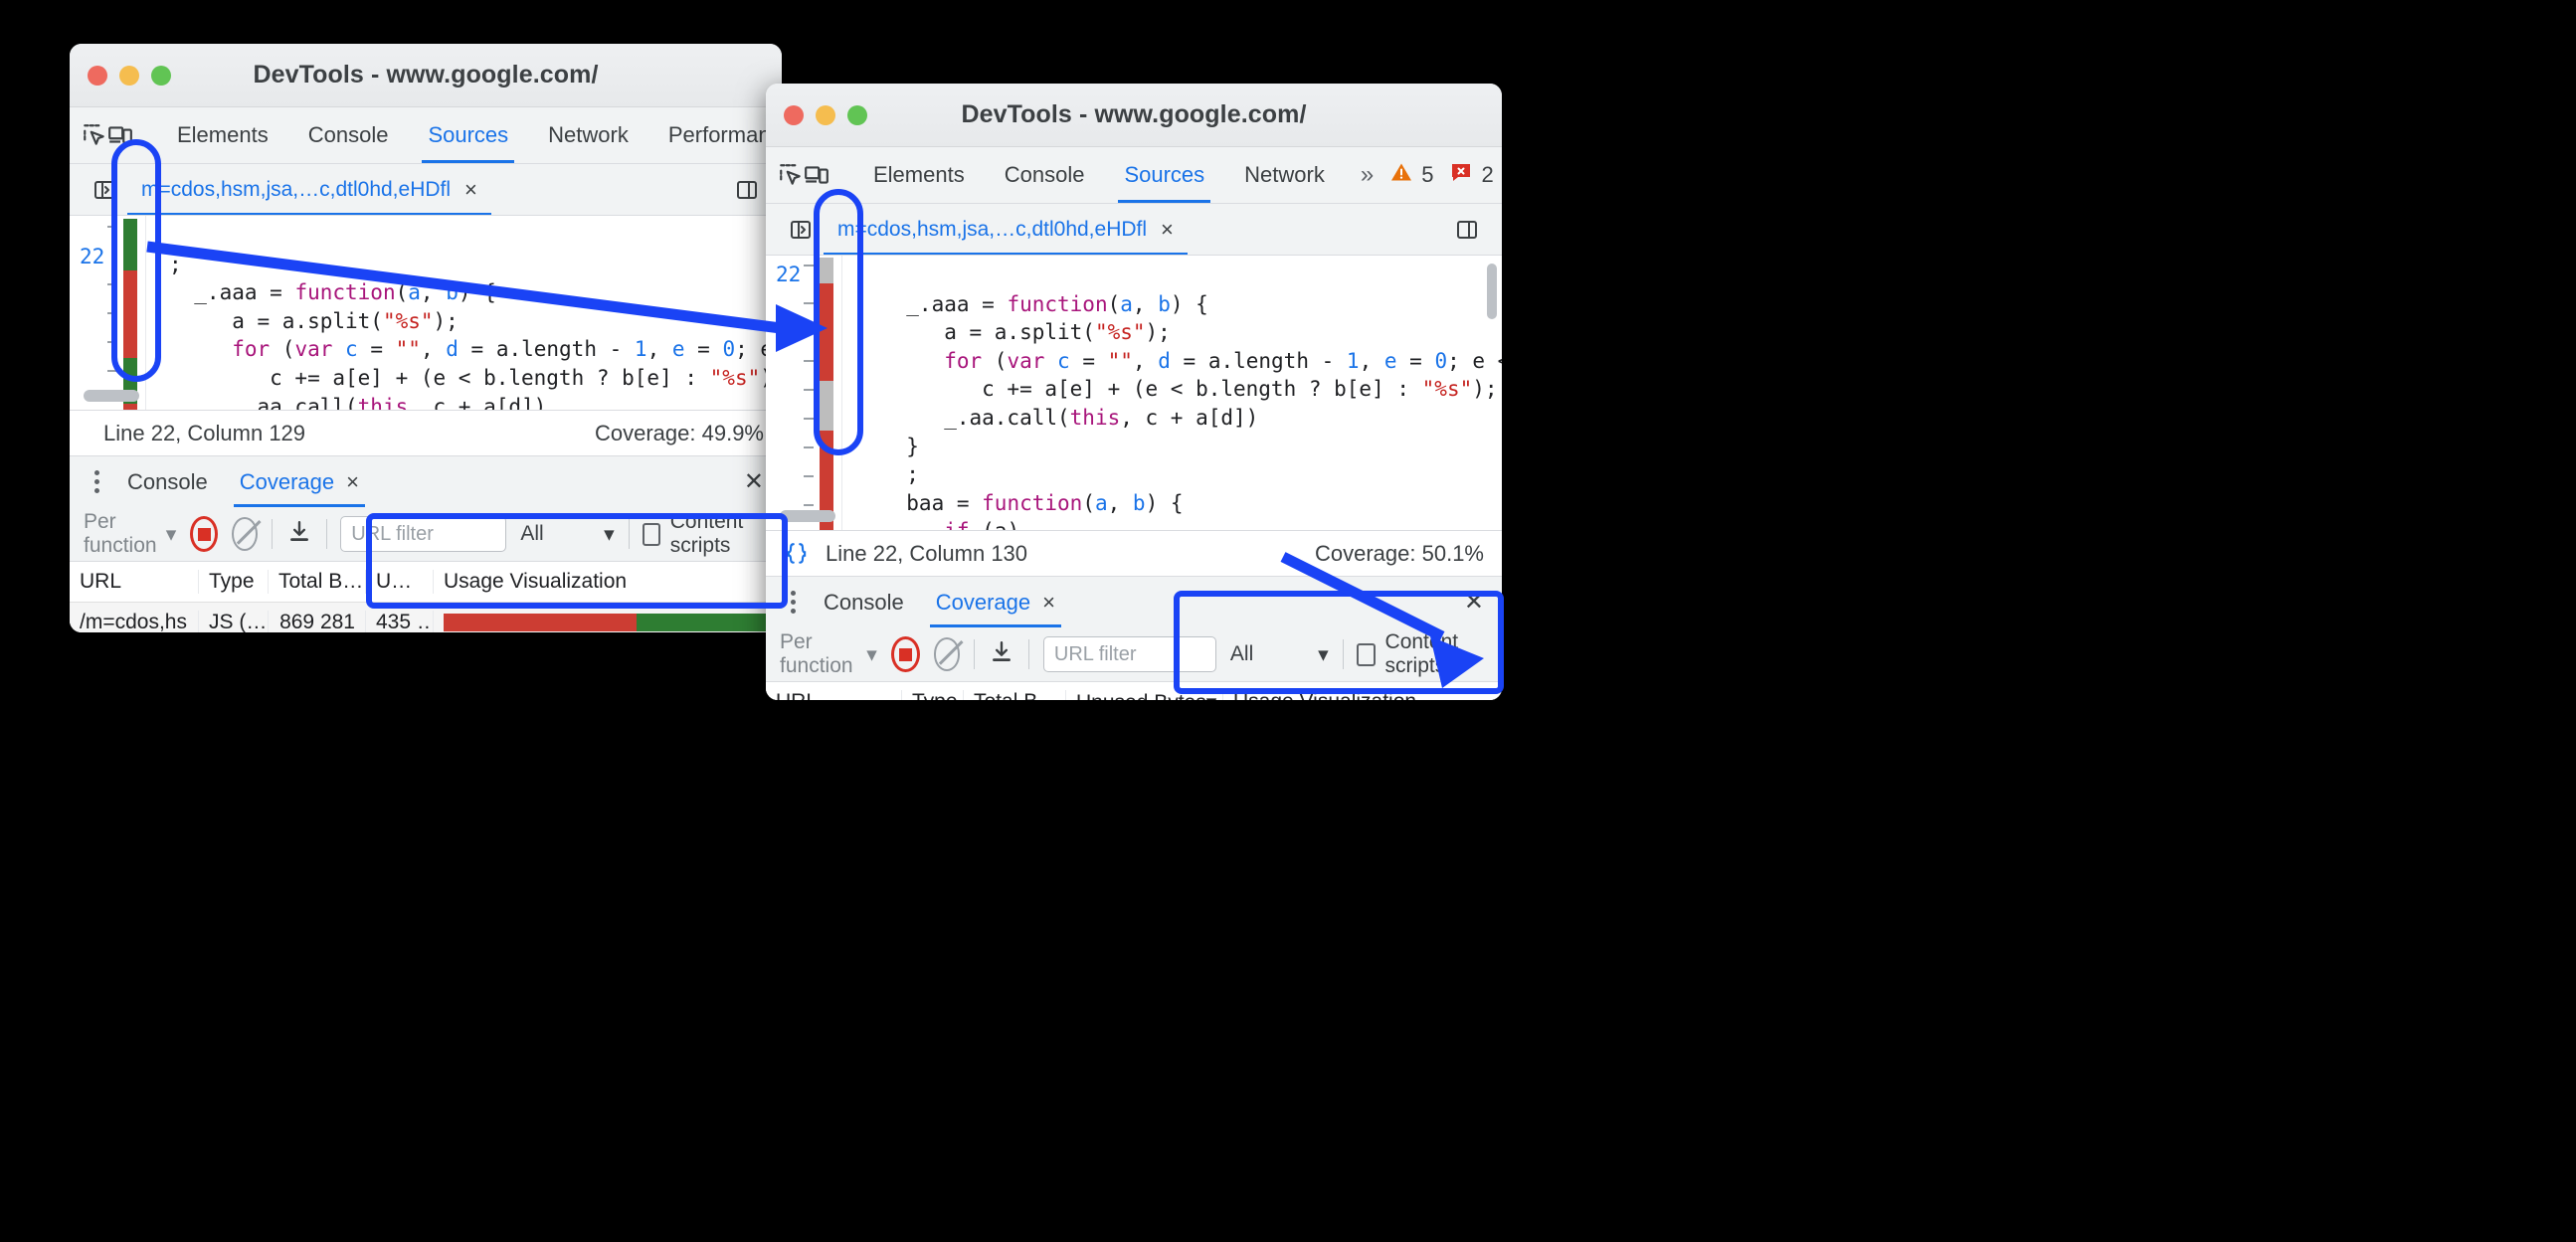  Describe the element at coordinates (426, 481) in the screenshot. I see `window1-drawer-tabs: Console Coverage × ✕` at that location.